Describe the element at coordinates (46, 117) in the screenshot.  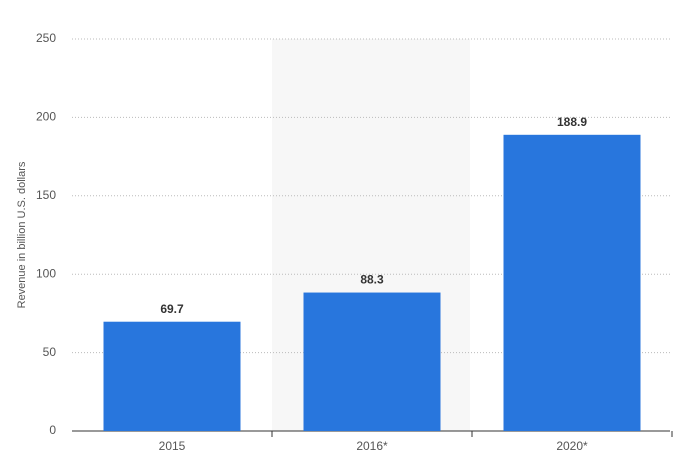
I see `y-tick-label: 200` at that location.